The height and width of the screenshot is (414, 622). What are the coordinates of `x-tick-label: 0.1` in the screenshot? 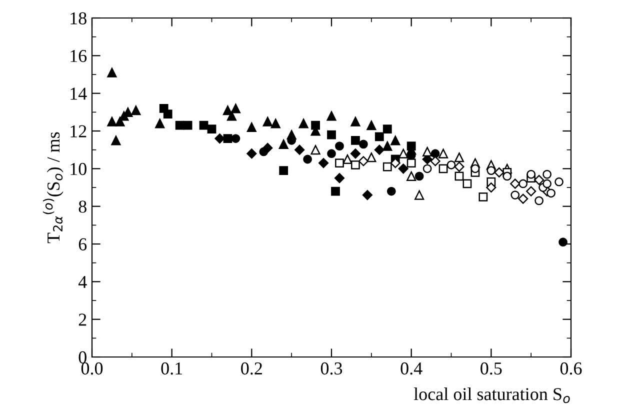 It's located at (171, 368).